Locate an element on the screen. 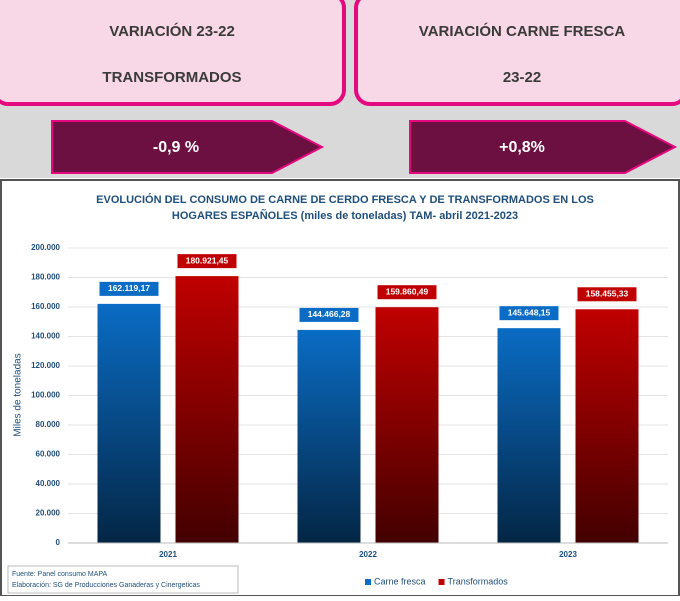 The width and height of the screenshot is (680, 601). y-tick-label: 120.000 is located at coordinates (45, 365).